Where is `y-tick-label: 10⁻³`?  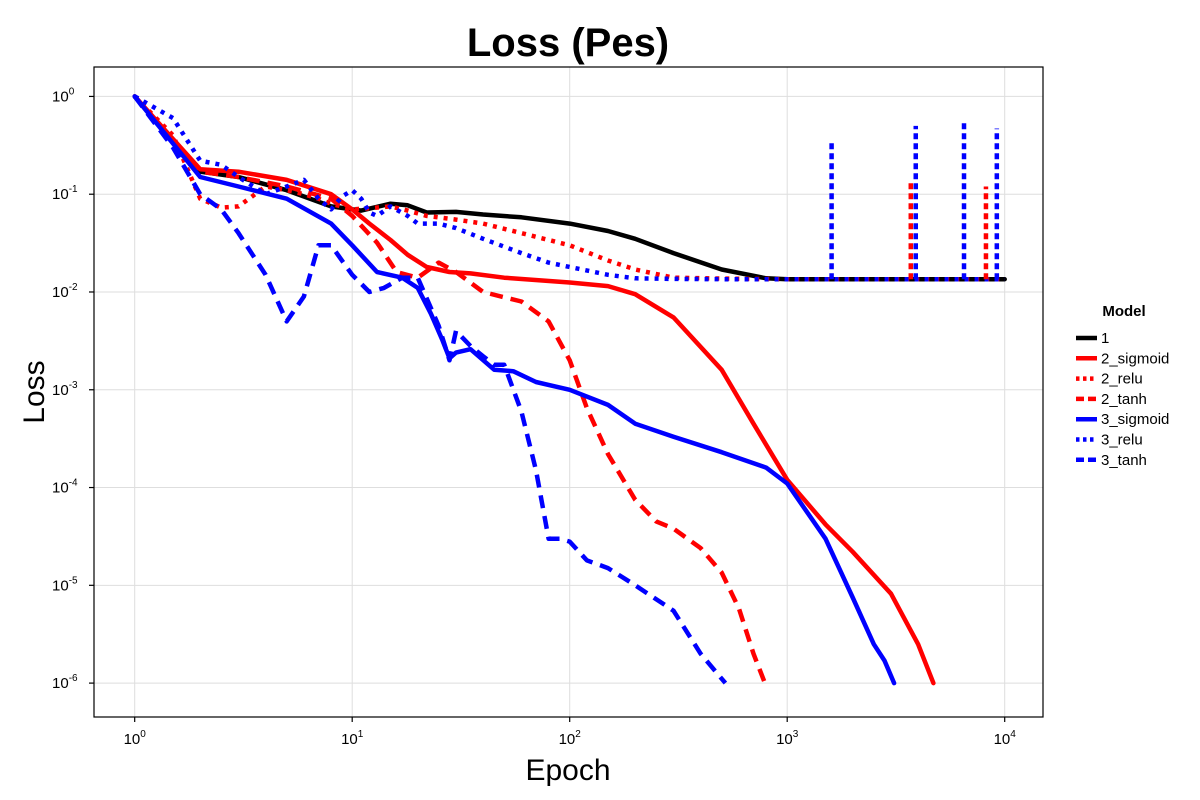 y-tick-label: 10⁻³ is located at coordinates (65, 389).